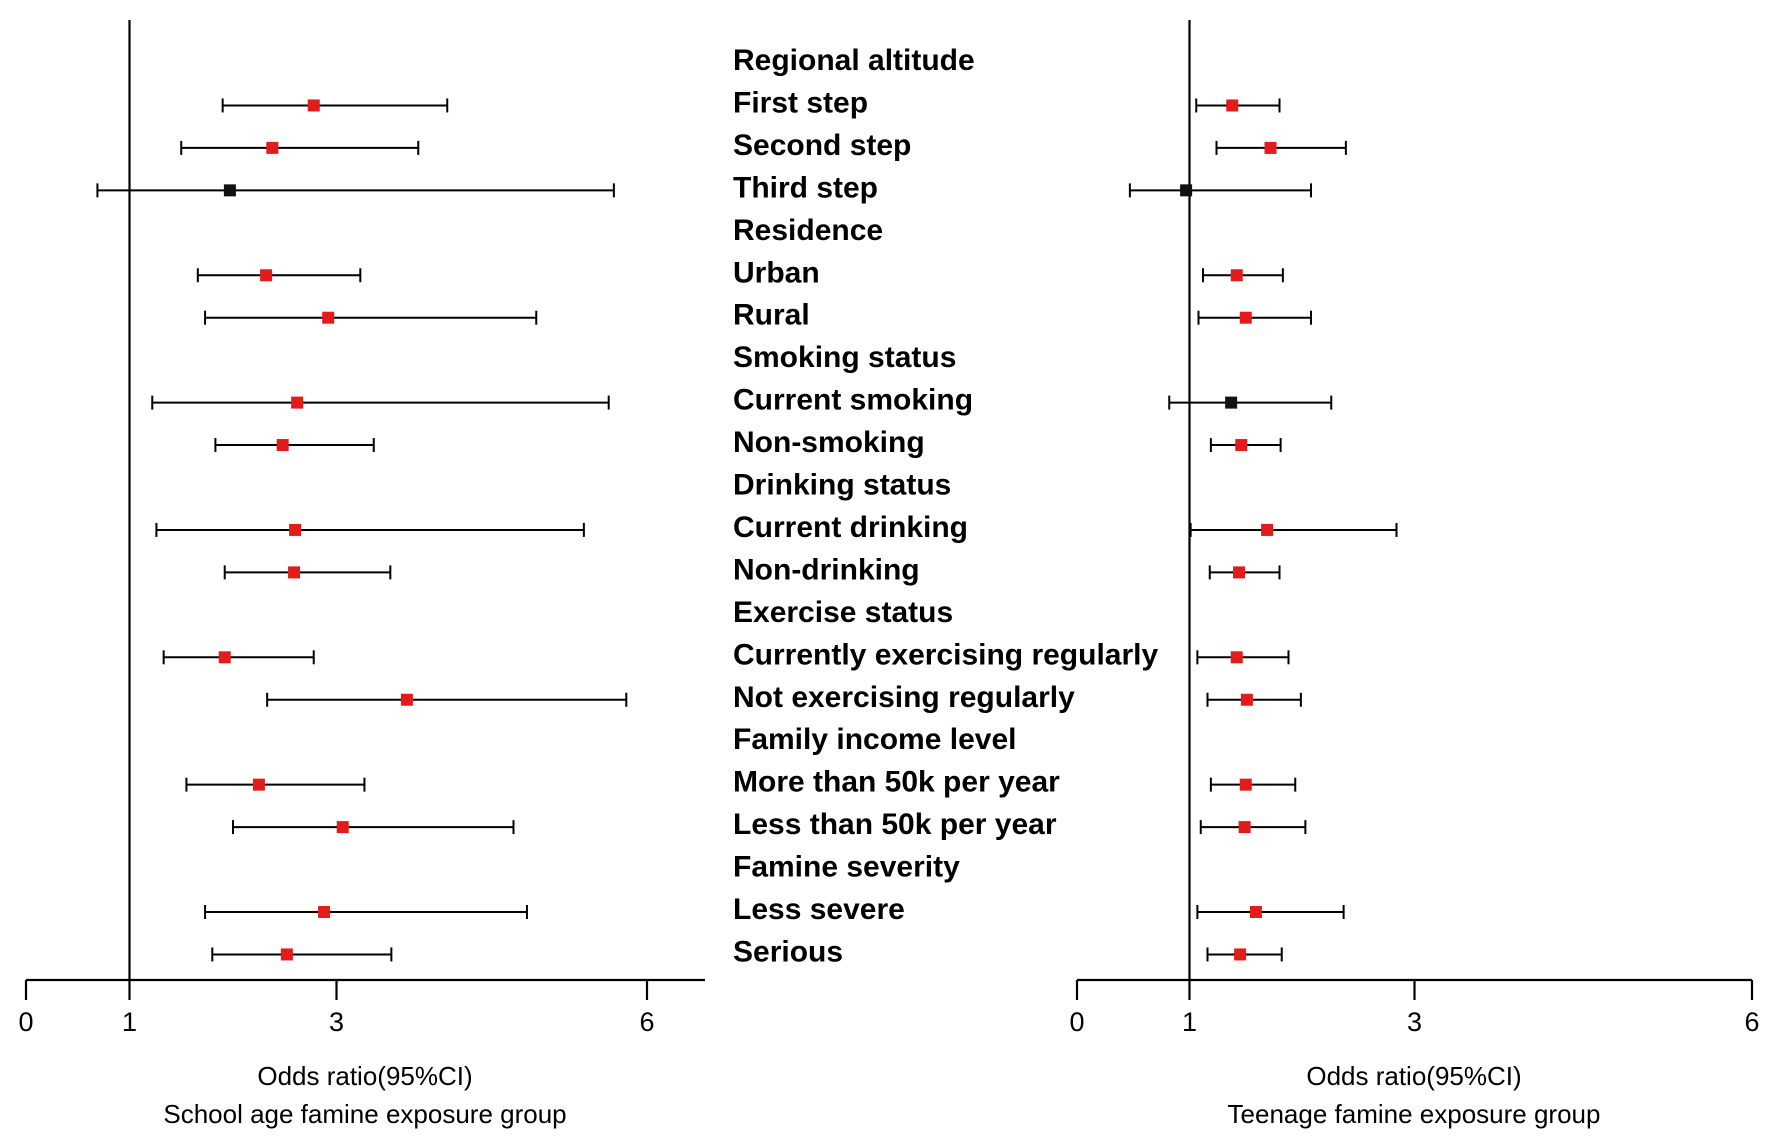 The height and width of the screenshot is (1146, 1772). Describe the element at coordinates (266, 275) in the screenshot. I see `school-urban-point-estimate` at that location.